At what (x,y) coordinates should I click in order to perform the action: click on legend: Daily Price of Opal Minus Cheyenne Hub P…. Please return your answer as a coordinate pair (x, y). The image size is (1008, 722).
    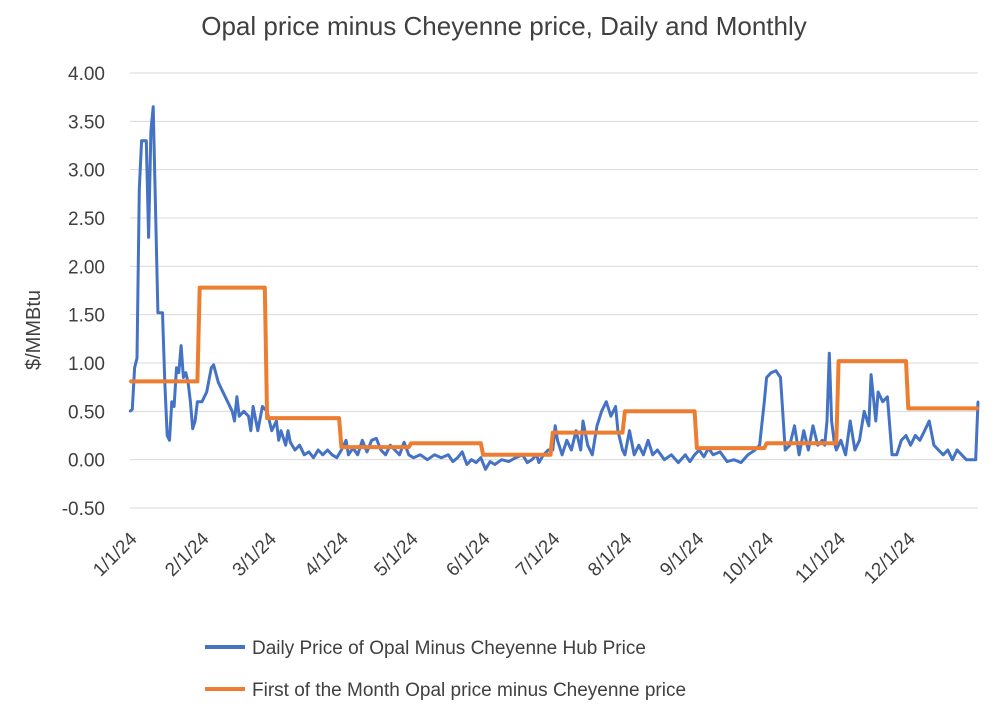
    Looking at the image, I should click on (445, 669).